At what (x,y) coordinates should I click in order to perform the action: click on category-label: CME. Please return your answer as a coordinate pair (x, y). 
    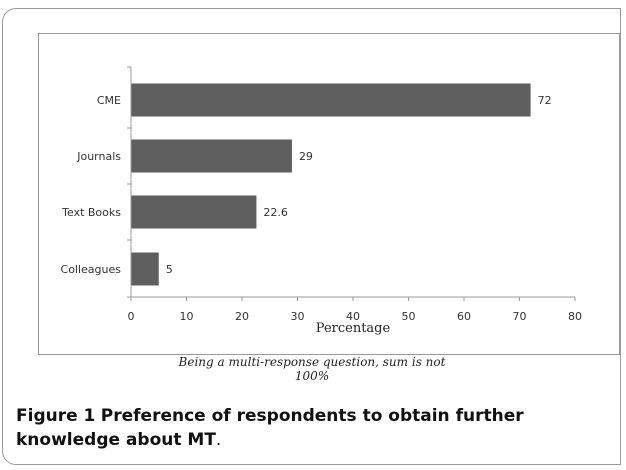
    Looking at the image, I should click on (109, 100).